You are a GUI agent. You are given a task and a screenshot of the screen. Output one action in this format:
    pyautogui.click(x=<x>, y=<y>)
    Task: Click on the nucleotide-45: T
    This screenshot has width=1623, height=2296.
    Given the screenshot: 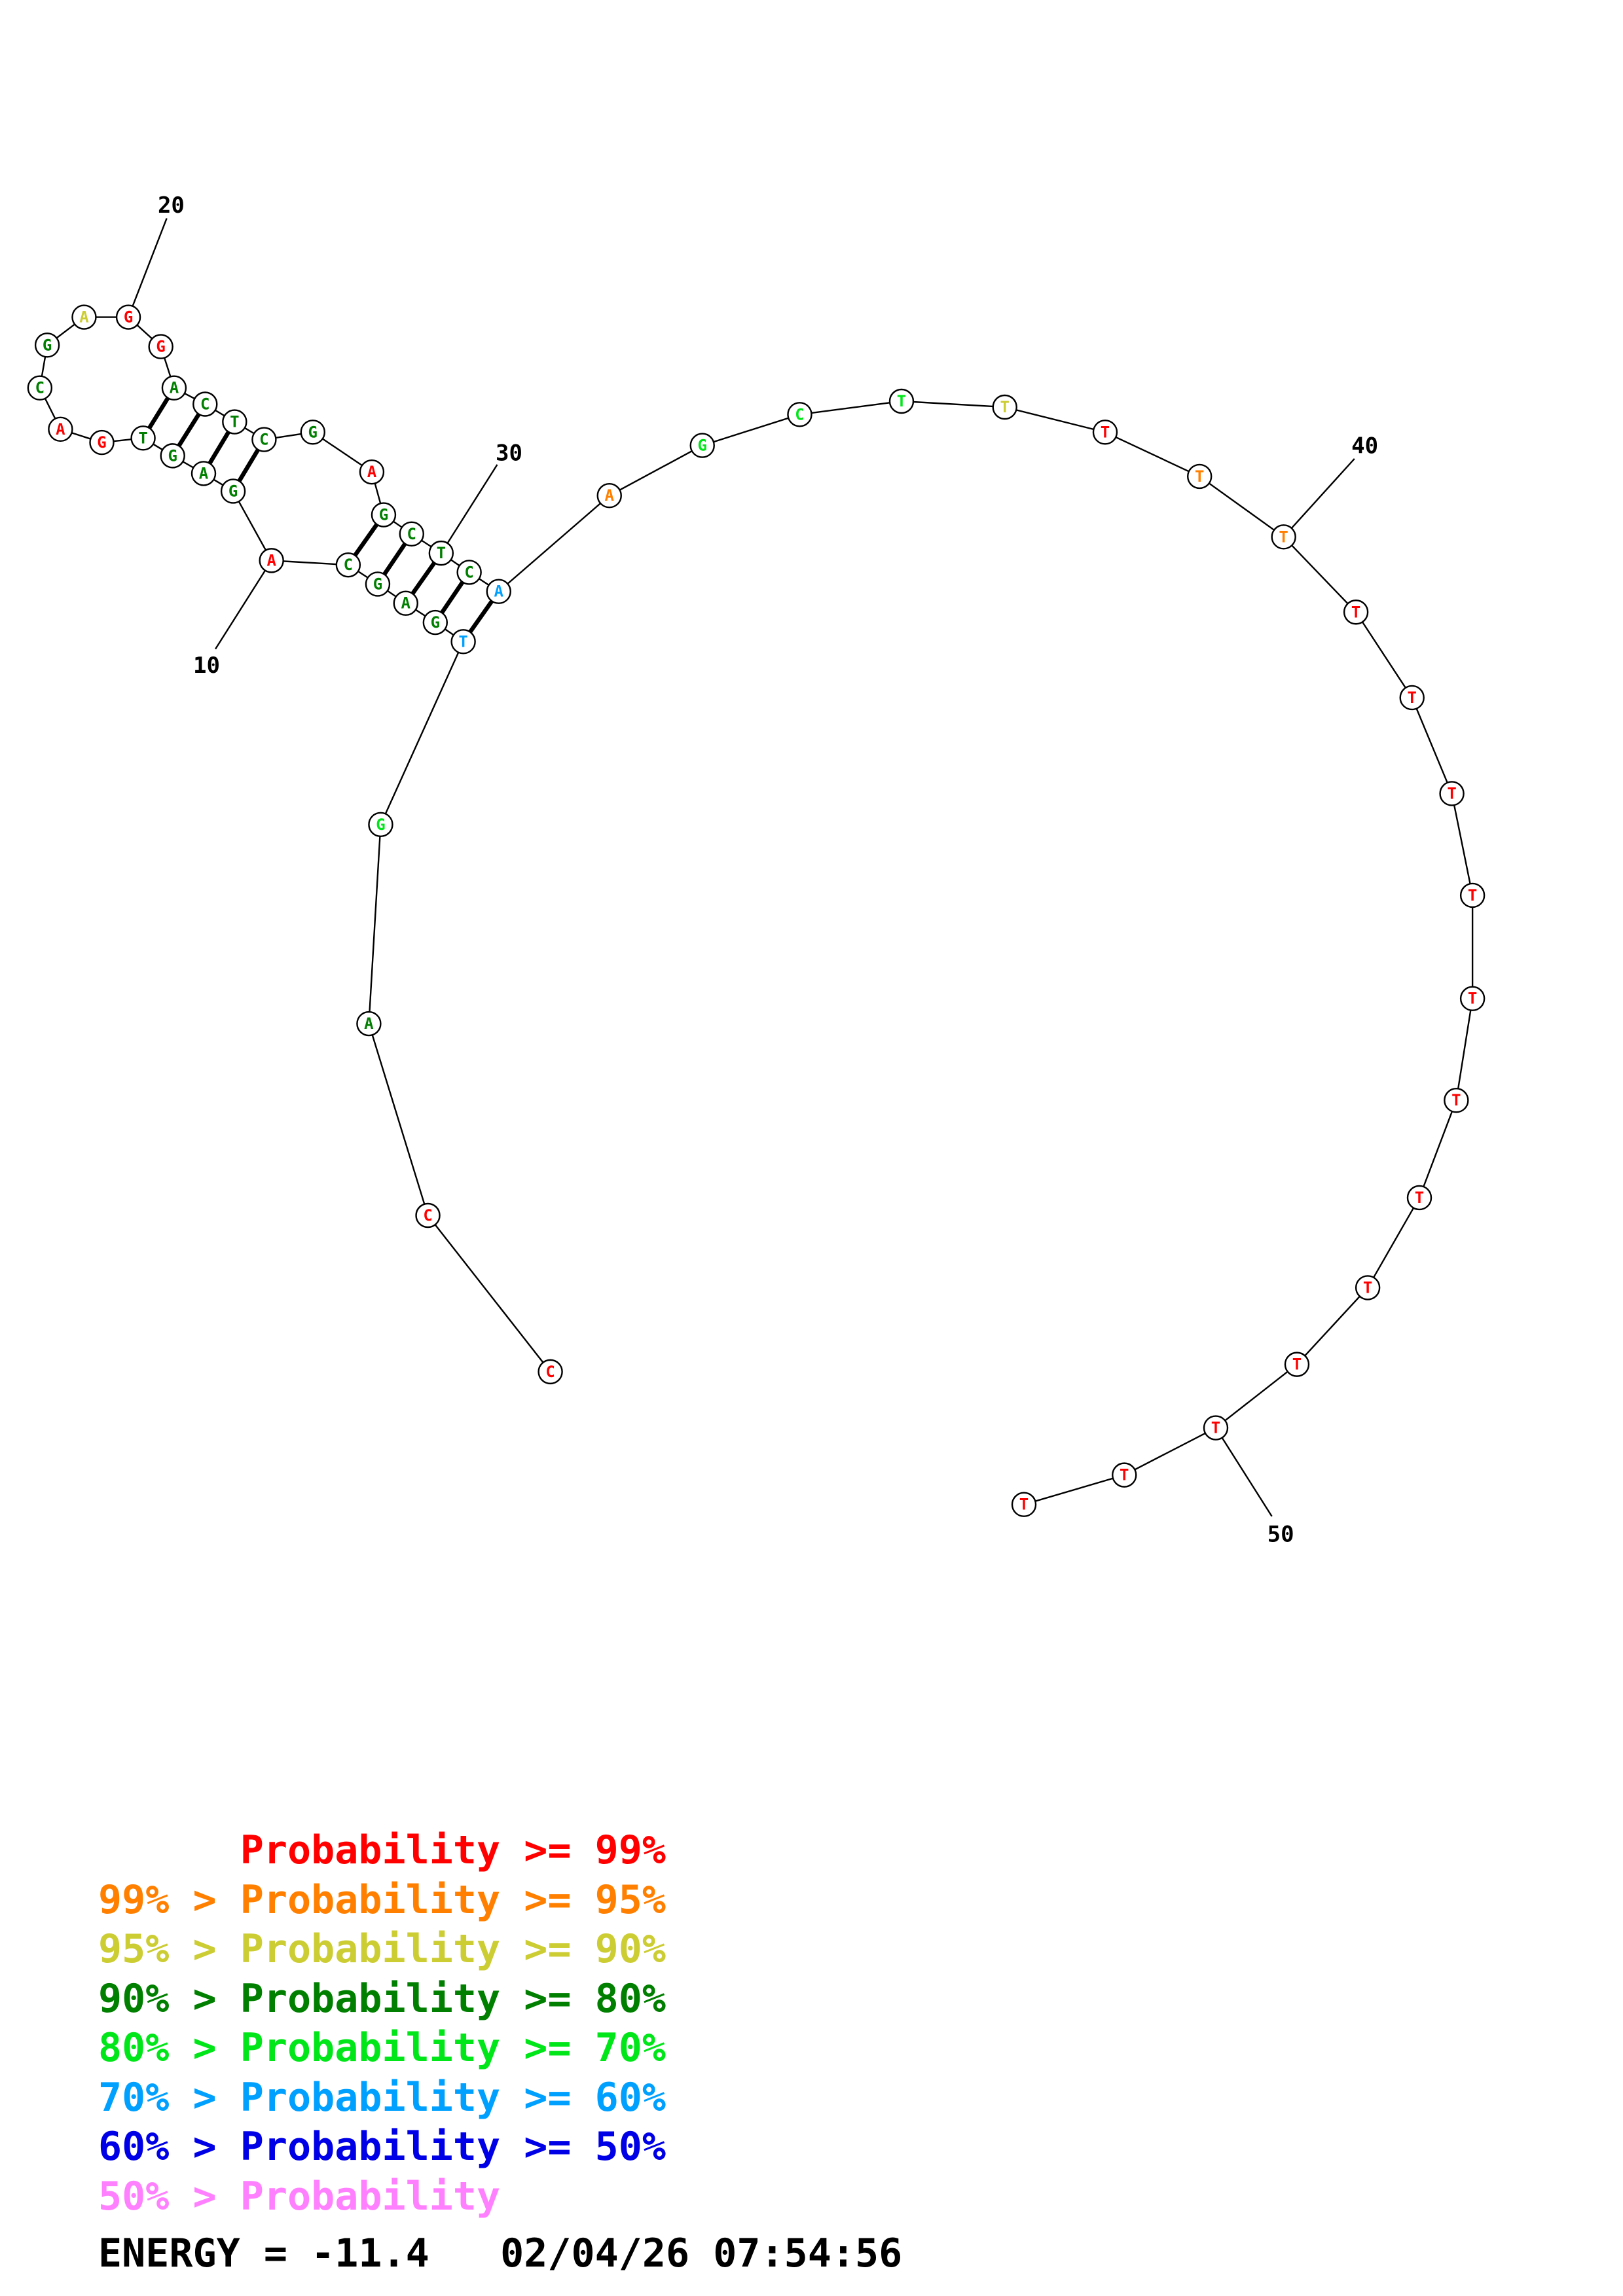 What is the action you would take?
    pyautogui.click(x=1472, y=998)
    